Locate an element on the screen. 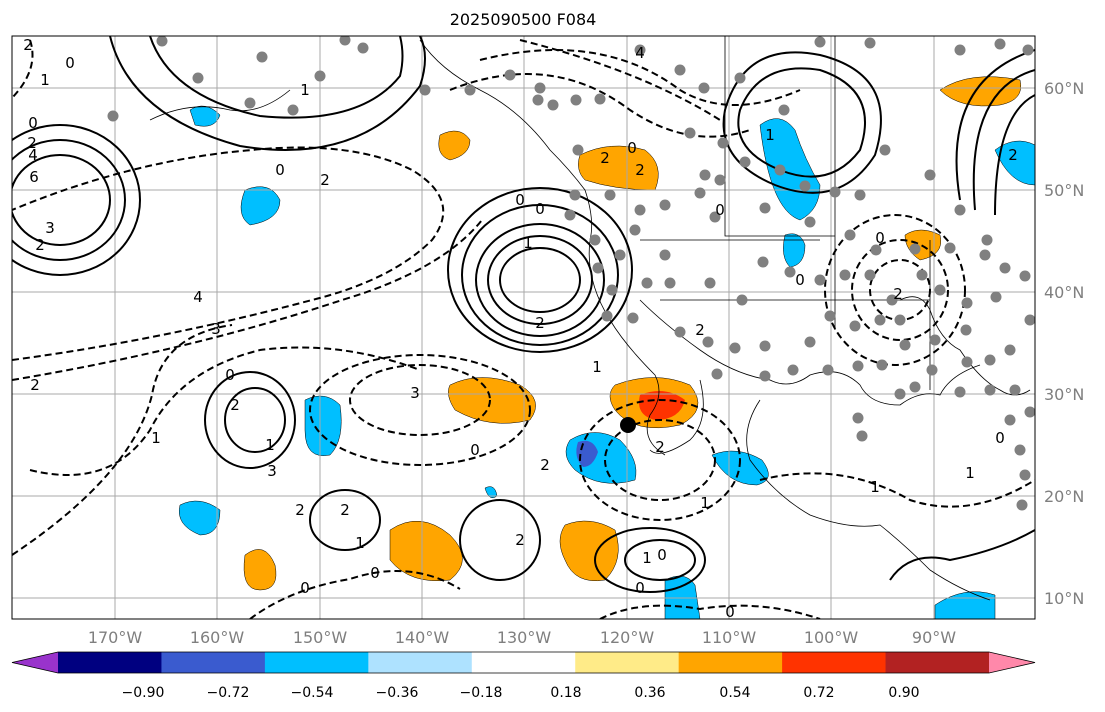 Image resolution: width=1105 pixels, height=712 pixels. lat-label: 10°N is located at coordinates (1064, 598).